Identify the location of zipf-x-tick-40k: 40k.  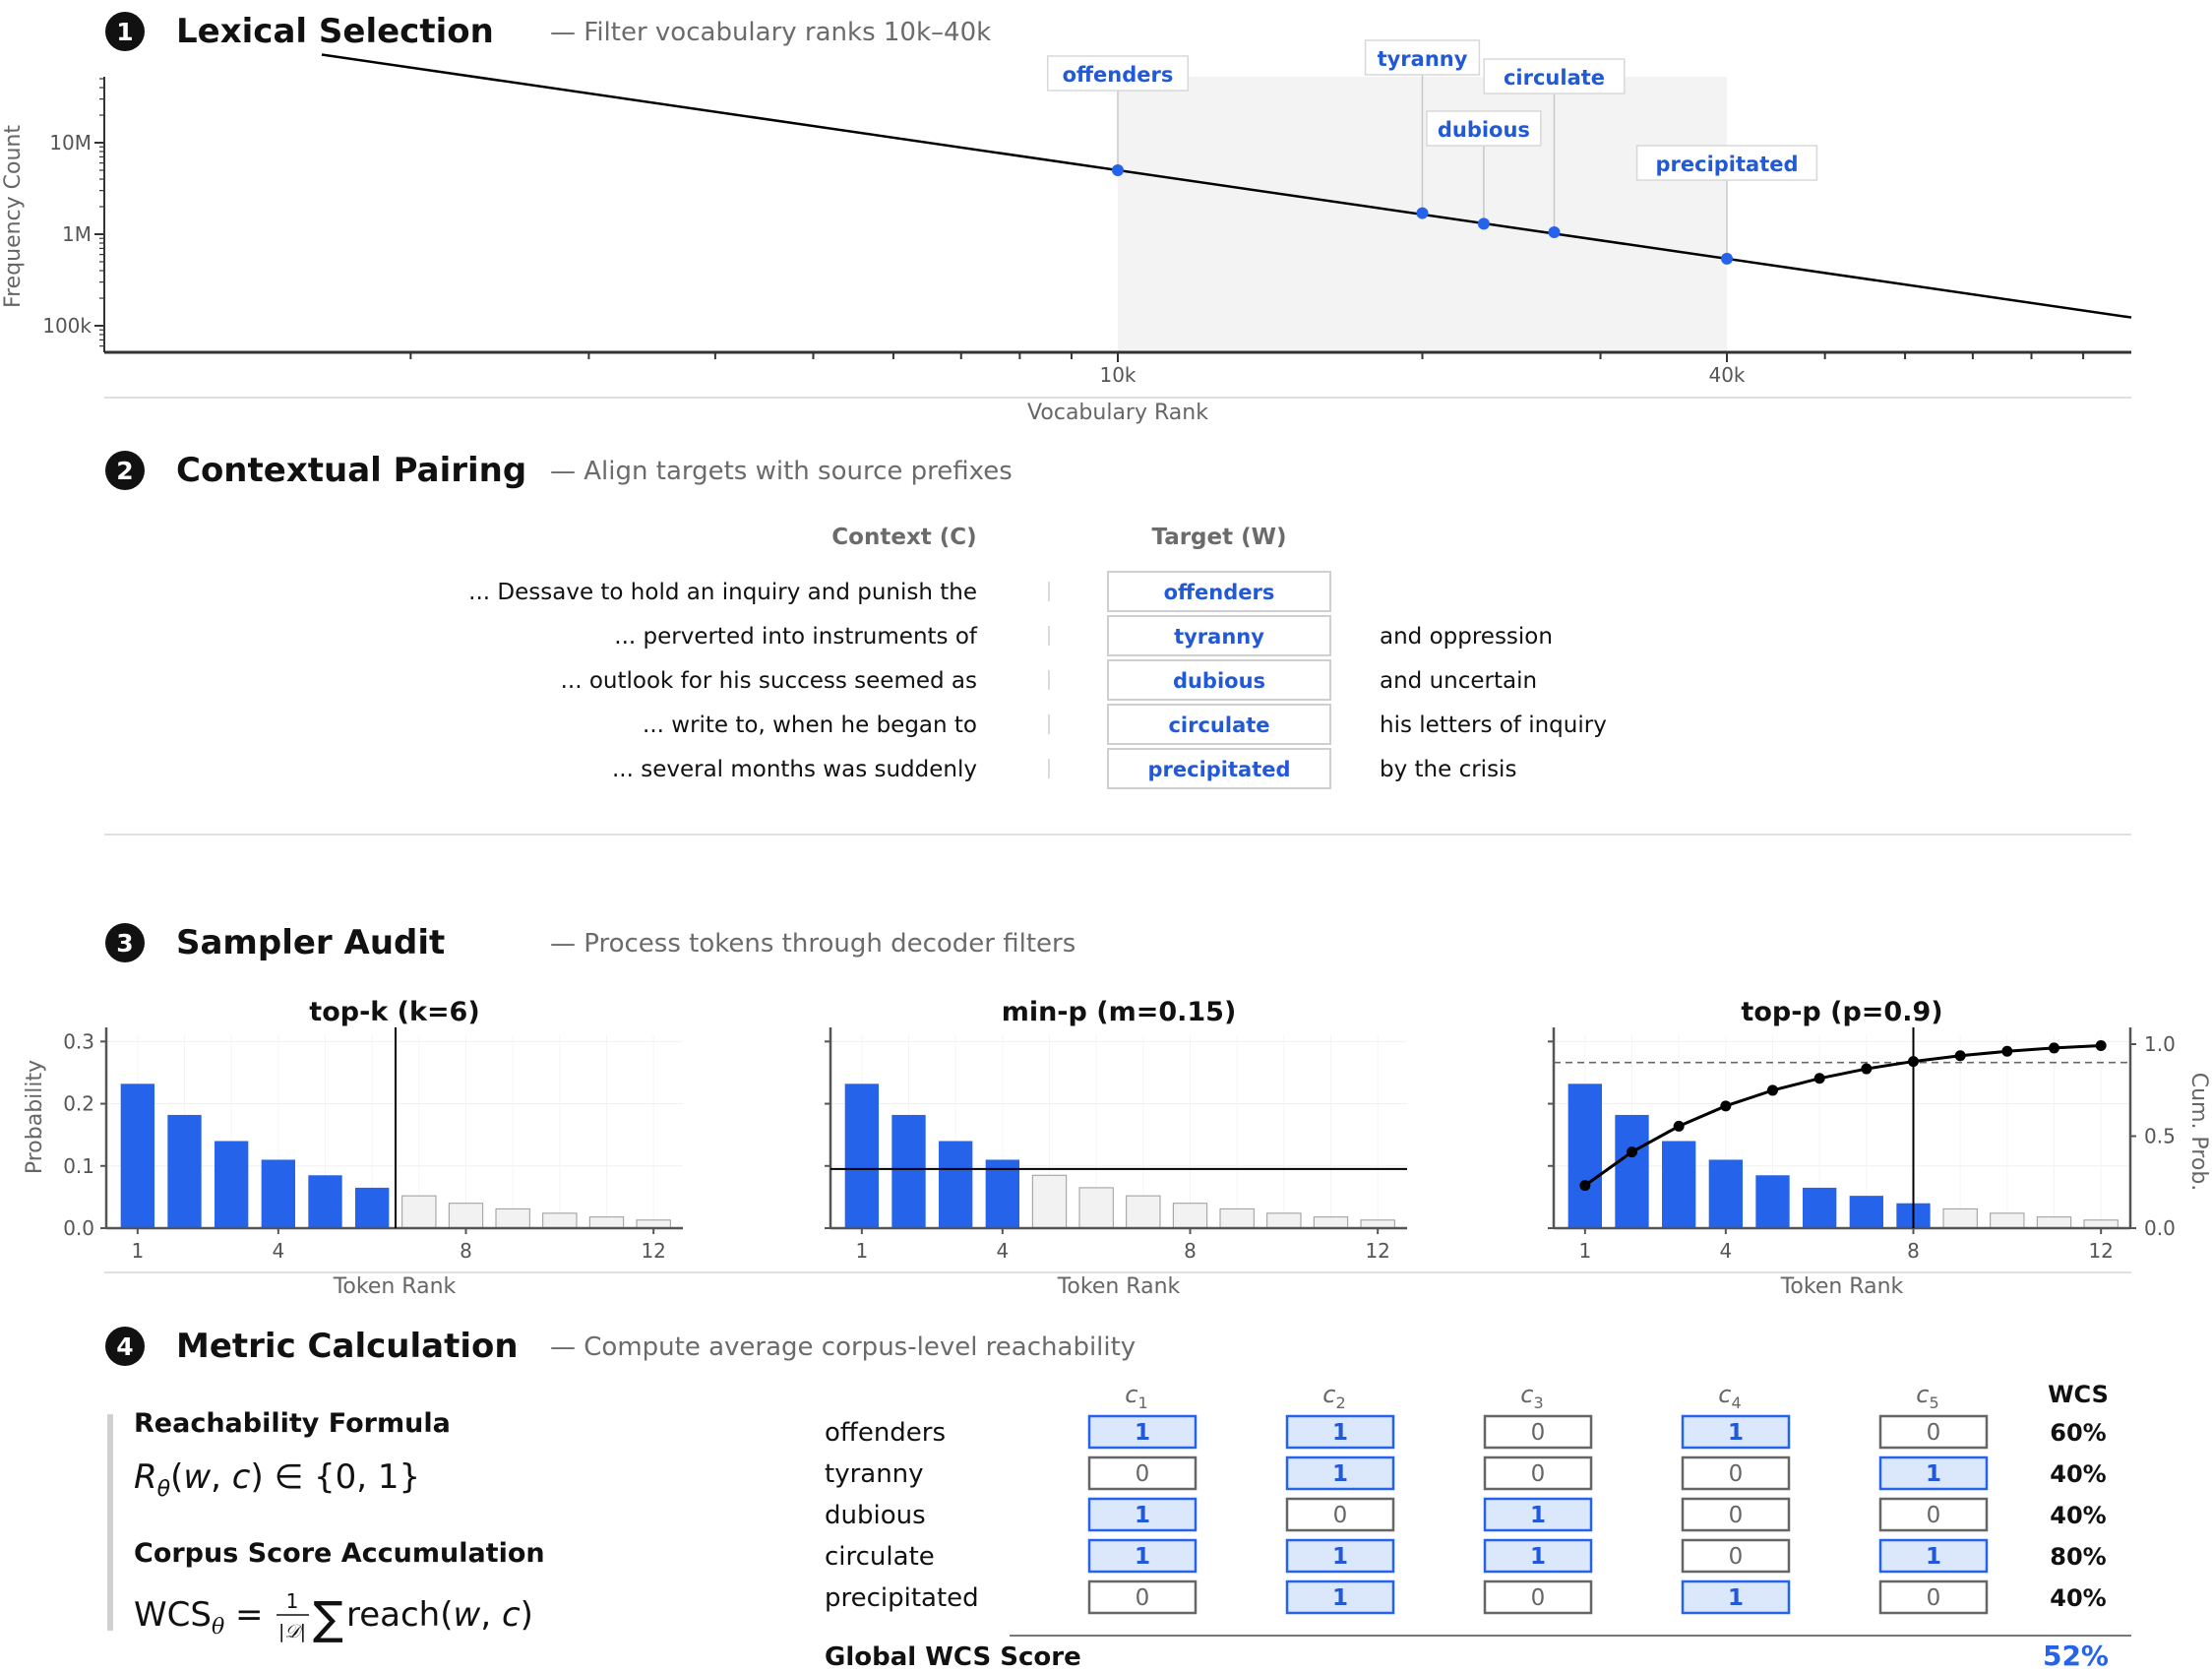
(1726, 375).